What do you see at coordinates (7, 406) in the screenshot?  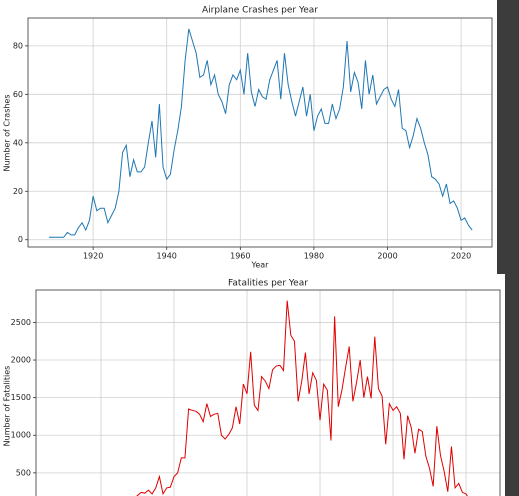 I see `y-axis-label: Number of Fatalities` at bounding box center [7, 406].